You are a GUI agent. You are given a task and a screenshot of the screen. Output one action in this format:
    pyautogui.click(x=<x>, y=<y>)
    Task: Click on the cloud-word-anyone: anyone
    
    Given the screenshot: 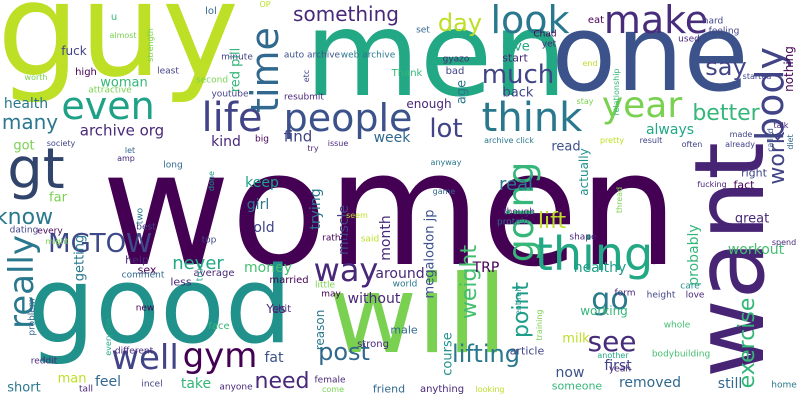 What is the action you would take?
    pyautogui.click(x=236, y=387)
    